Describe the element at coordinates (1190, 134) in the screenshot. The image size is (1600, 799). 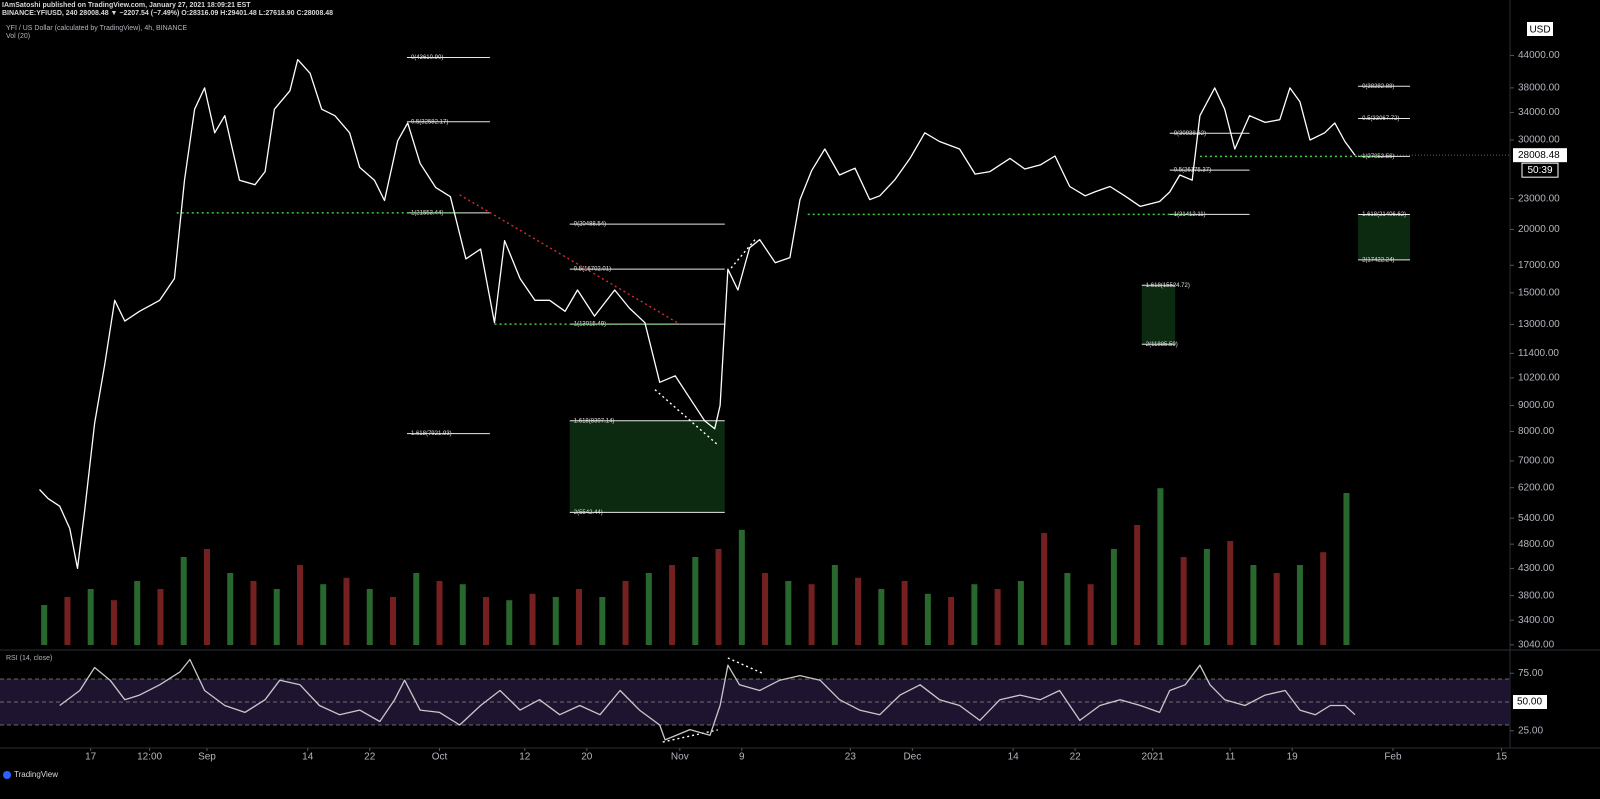
I see `fib-label: 0(30938.62)` at that location.